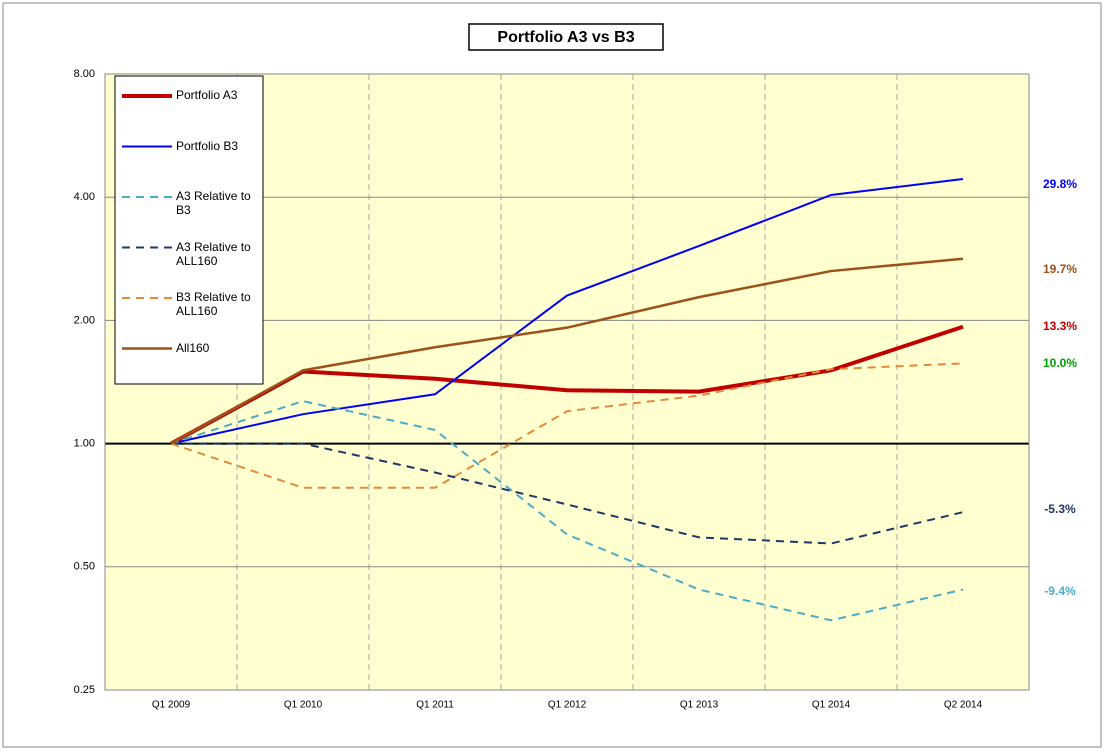 The image size is (1105, 756). Describe the element at coordinates (189, 230) in the screenshot. I see `legend` at that location.